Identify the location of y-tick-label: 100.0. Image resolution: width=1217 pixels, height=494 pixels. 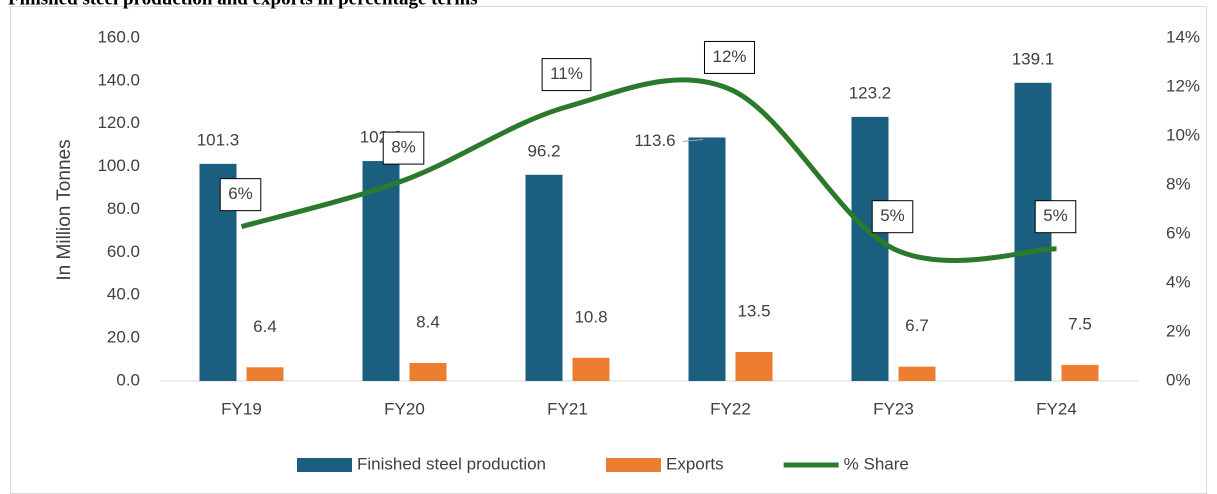
(118, 165).